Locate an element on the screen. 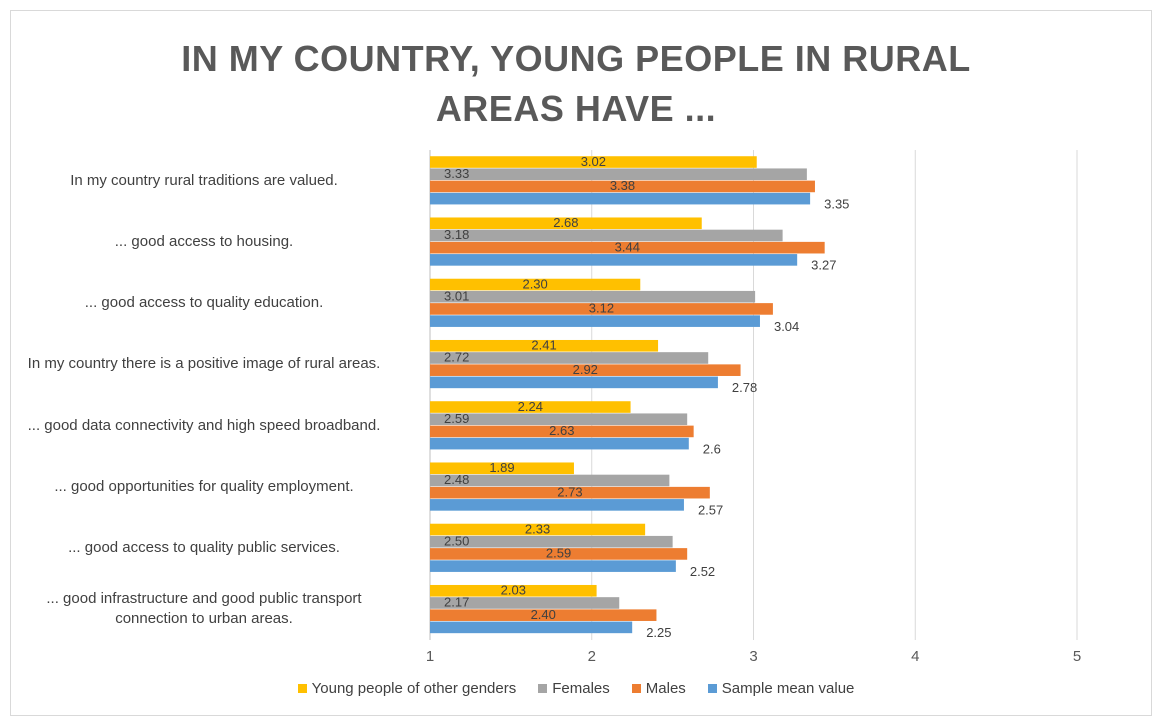 The width and height of the screenshot is (1152, 716). data-label: 3.44 is located at coordinates (627, 246).